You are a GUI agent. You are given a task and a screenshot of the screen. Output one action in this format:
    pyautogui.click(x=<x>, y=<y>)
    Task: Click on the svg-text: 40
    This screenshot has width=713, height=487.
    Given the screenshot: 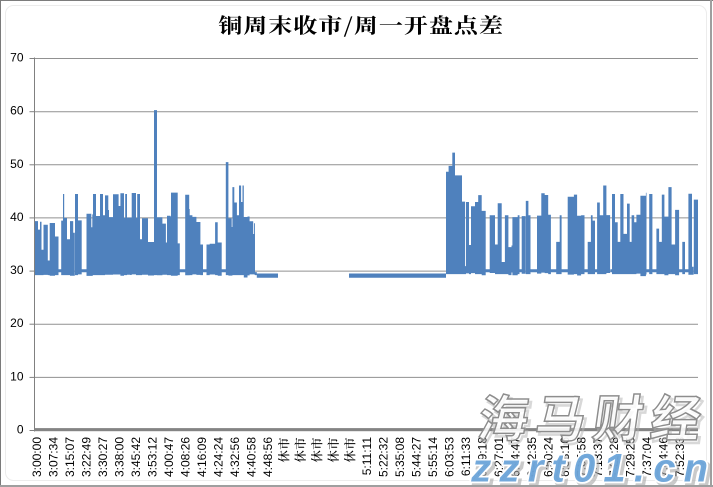 What is the action you would take?
    pyautogui.click(x=17, y=217)
    